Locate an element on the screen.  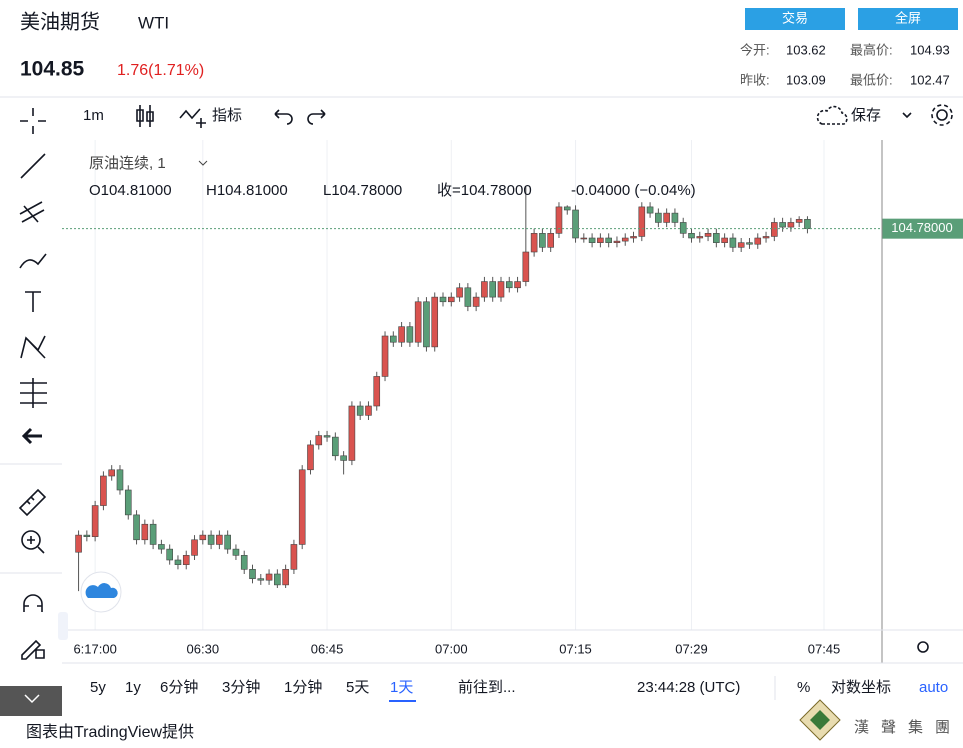
interval: 1m is located at coordinates (93, 115).